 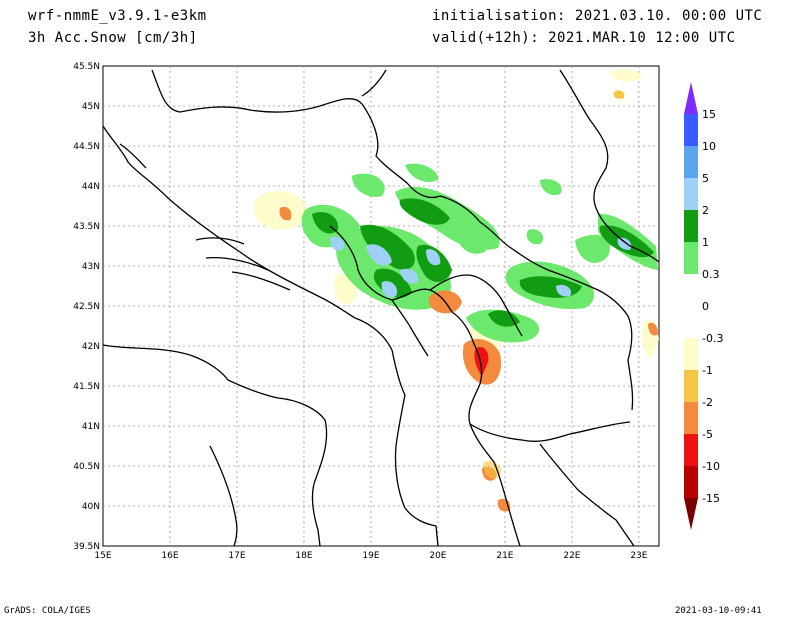 What do you see at coordinates (711, 466) in the screenshot?
I see `colorbar-label: -10` at bounding box center [711, 466].